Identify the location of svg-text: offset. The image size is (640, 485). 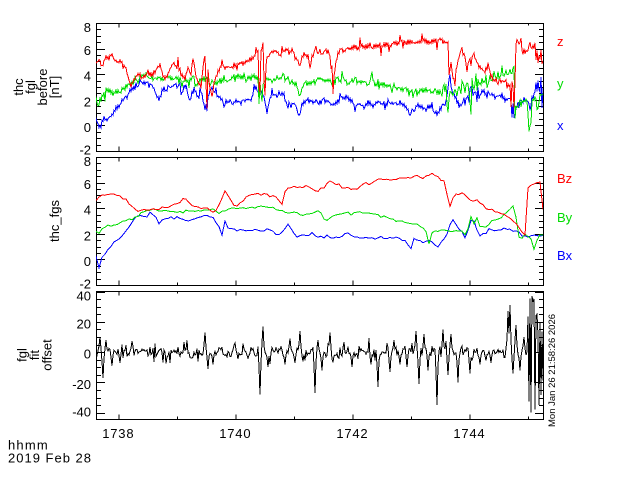
(47, 355).